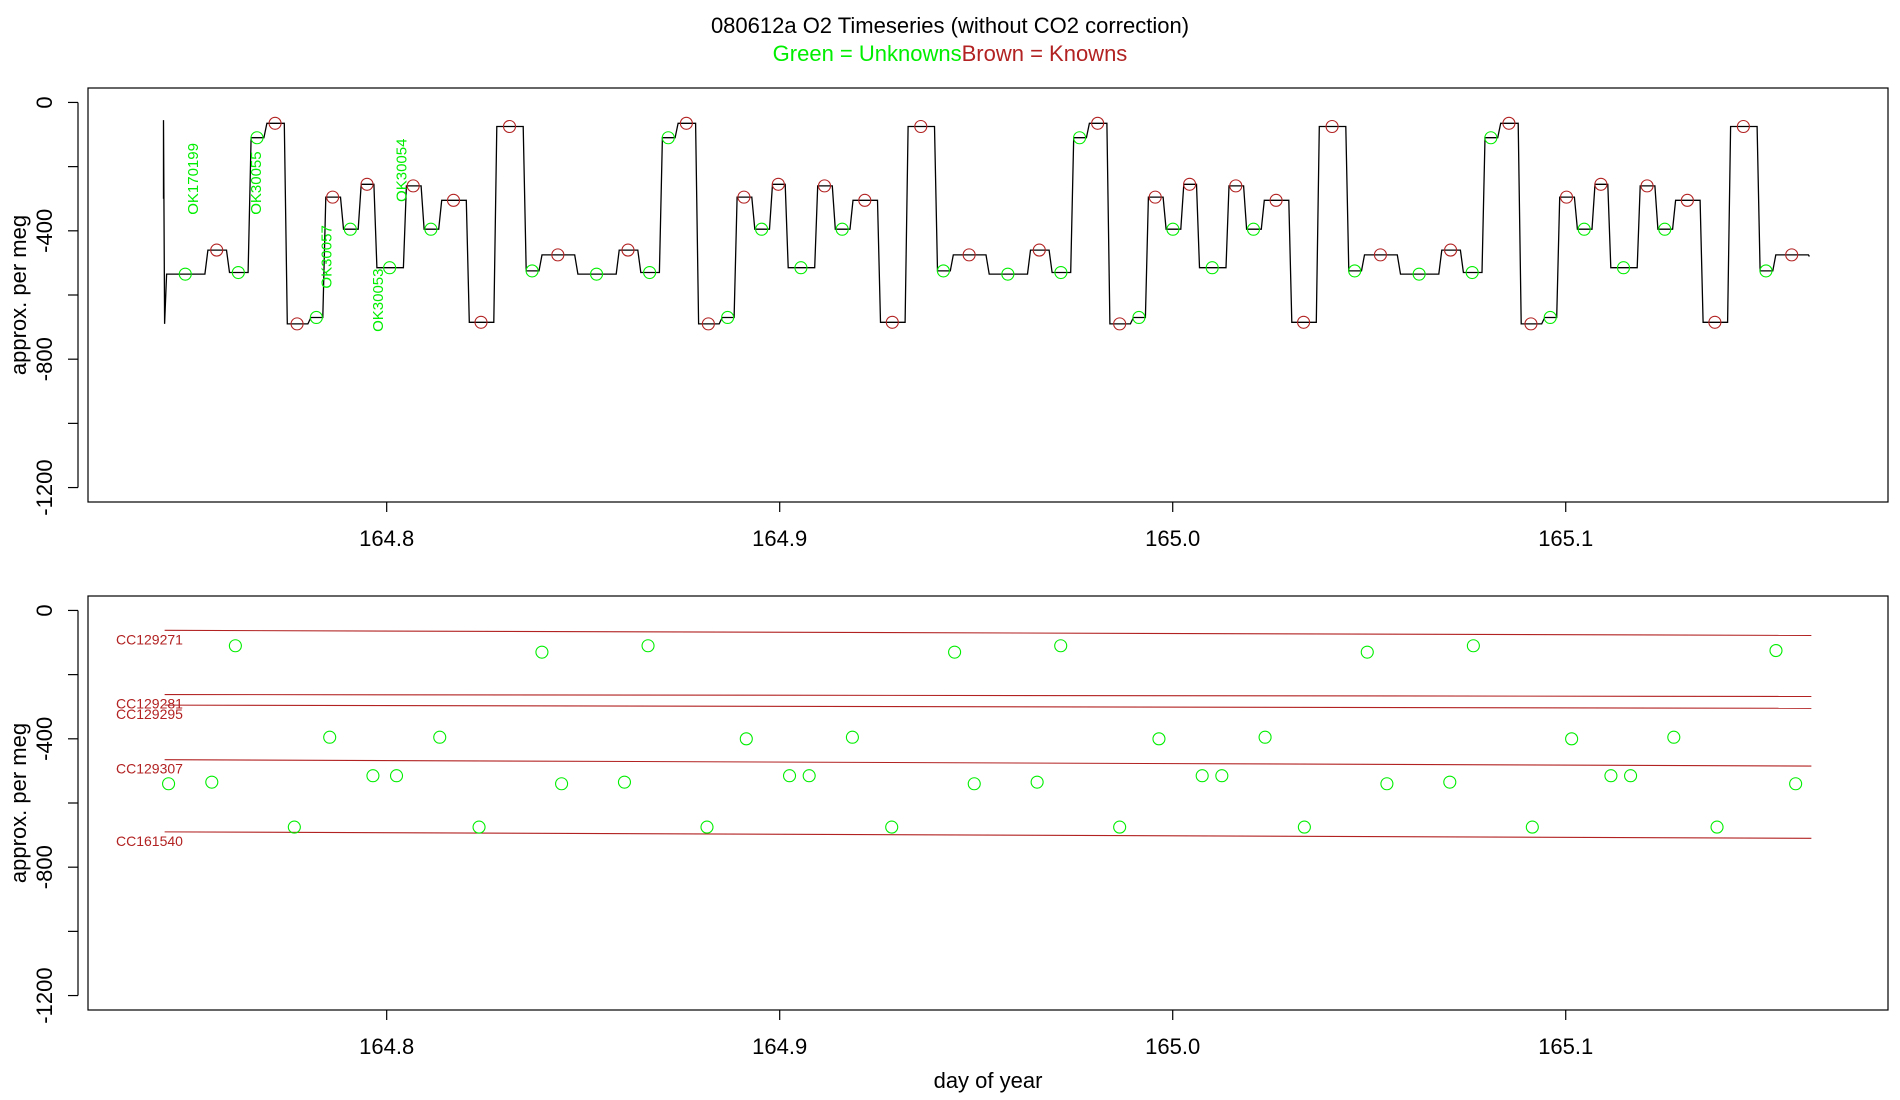 The image size is (1900, 1100). Describe the element at coordinates (327, 256) in the screenshot. I see `unknown-sample-label: OK30057` at that location.